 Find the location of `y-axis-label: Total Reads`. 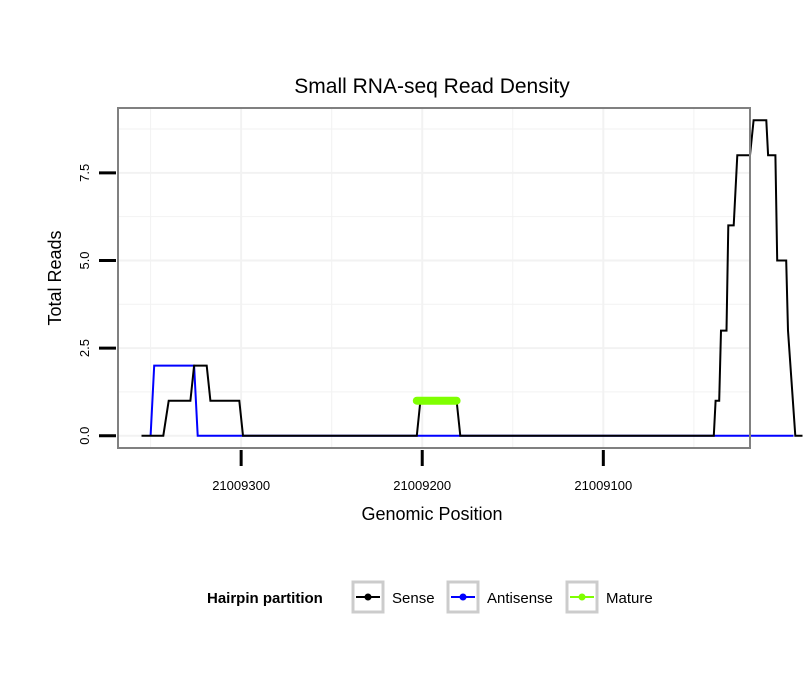

y-axis-label: Total Reads is located at coordinates (55, 277).